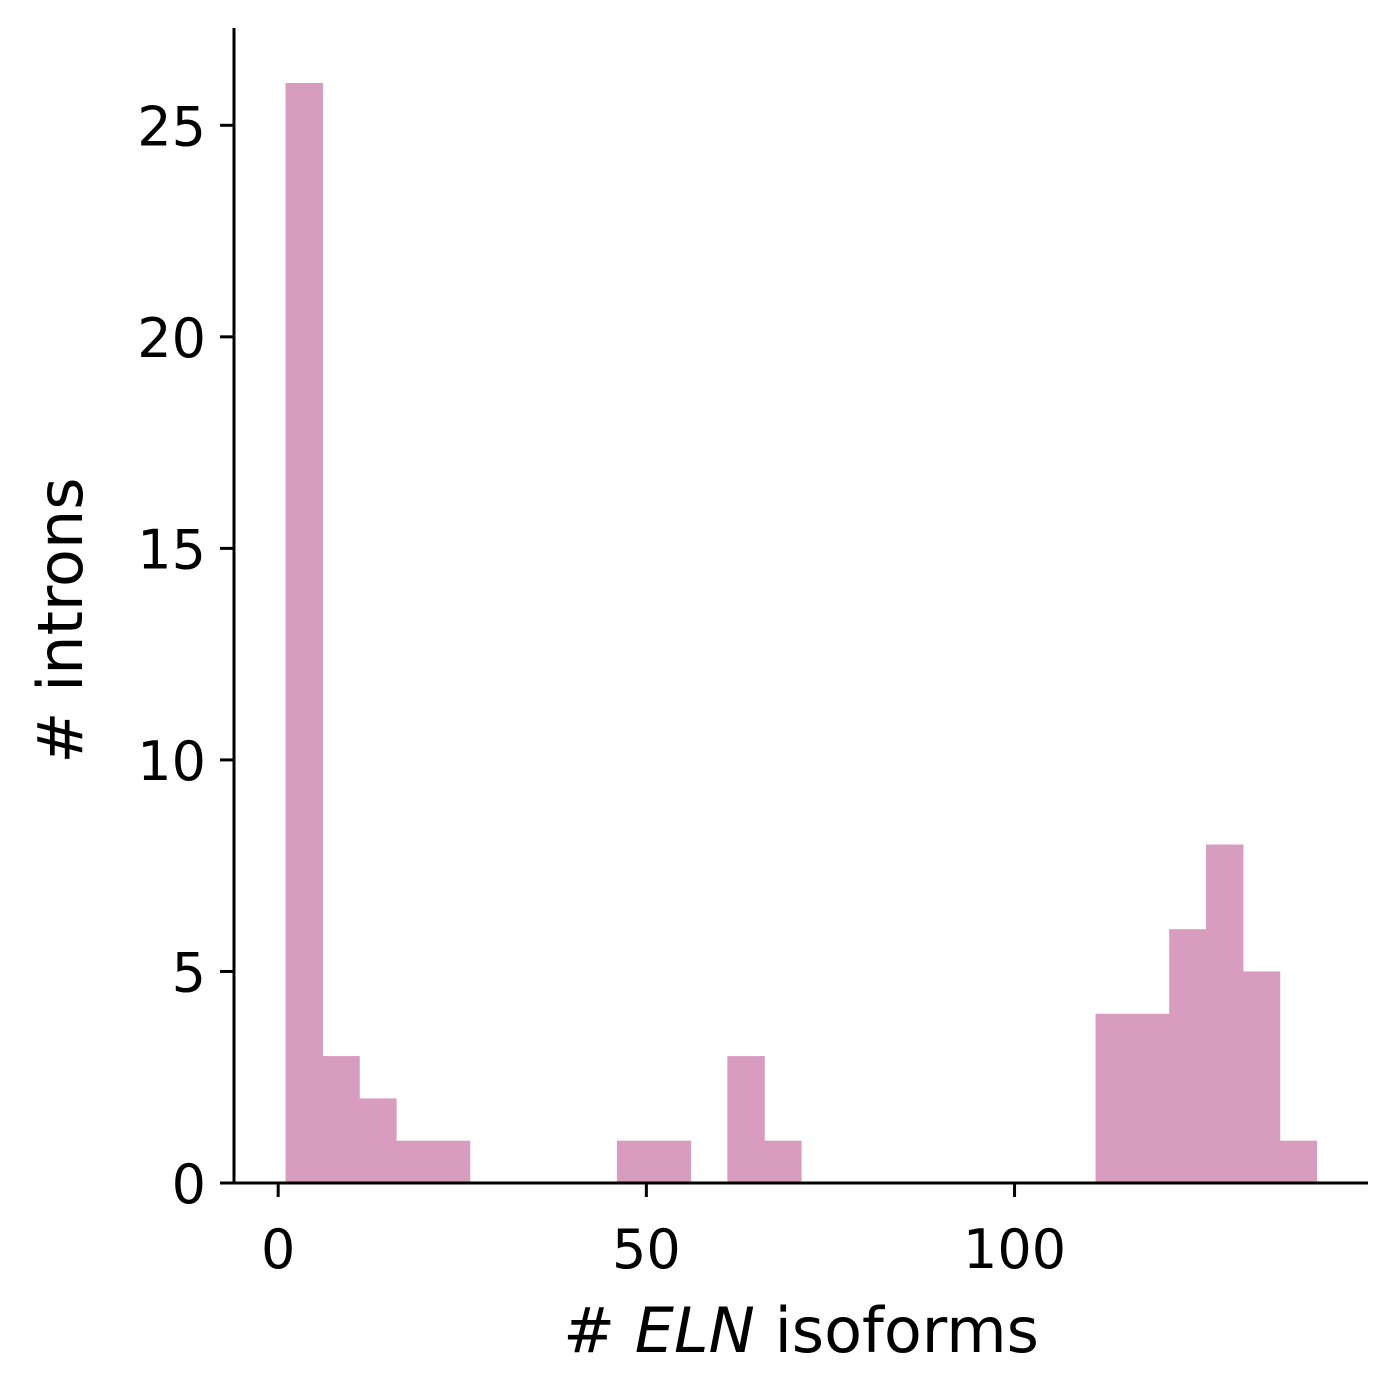 The height and width of the screenshot is (1398, 1398). I want to click on y-tick-label-20: 20, so click(171, 338).